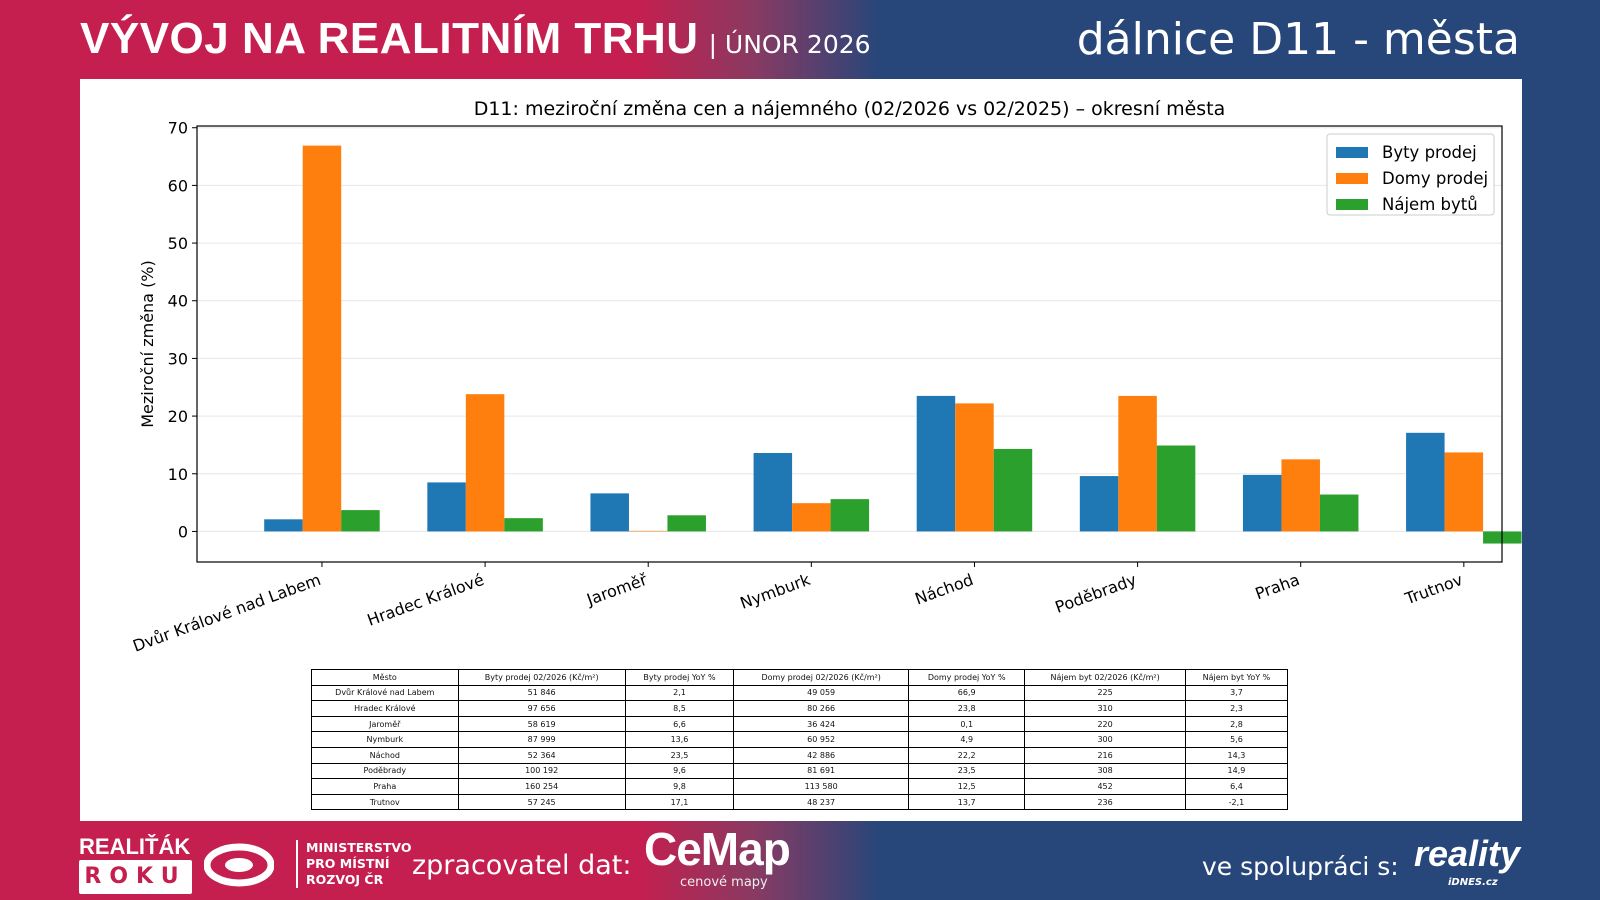 The image size is (1600, 900). I want to click on table-cell: Hradec Králové, so click(385, 708).